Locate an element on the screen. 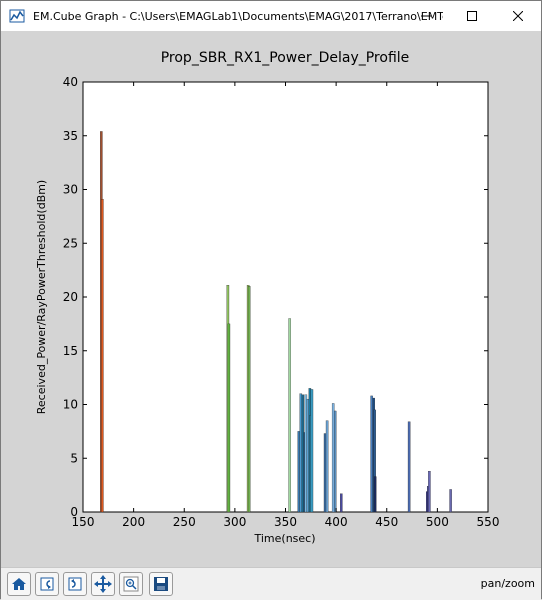 This screenshot has height=600, width=542. pan-button is located at coordinates (103, 584).